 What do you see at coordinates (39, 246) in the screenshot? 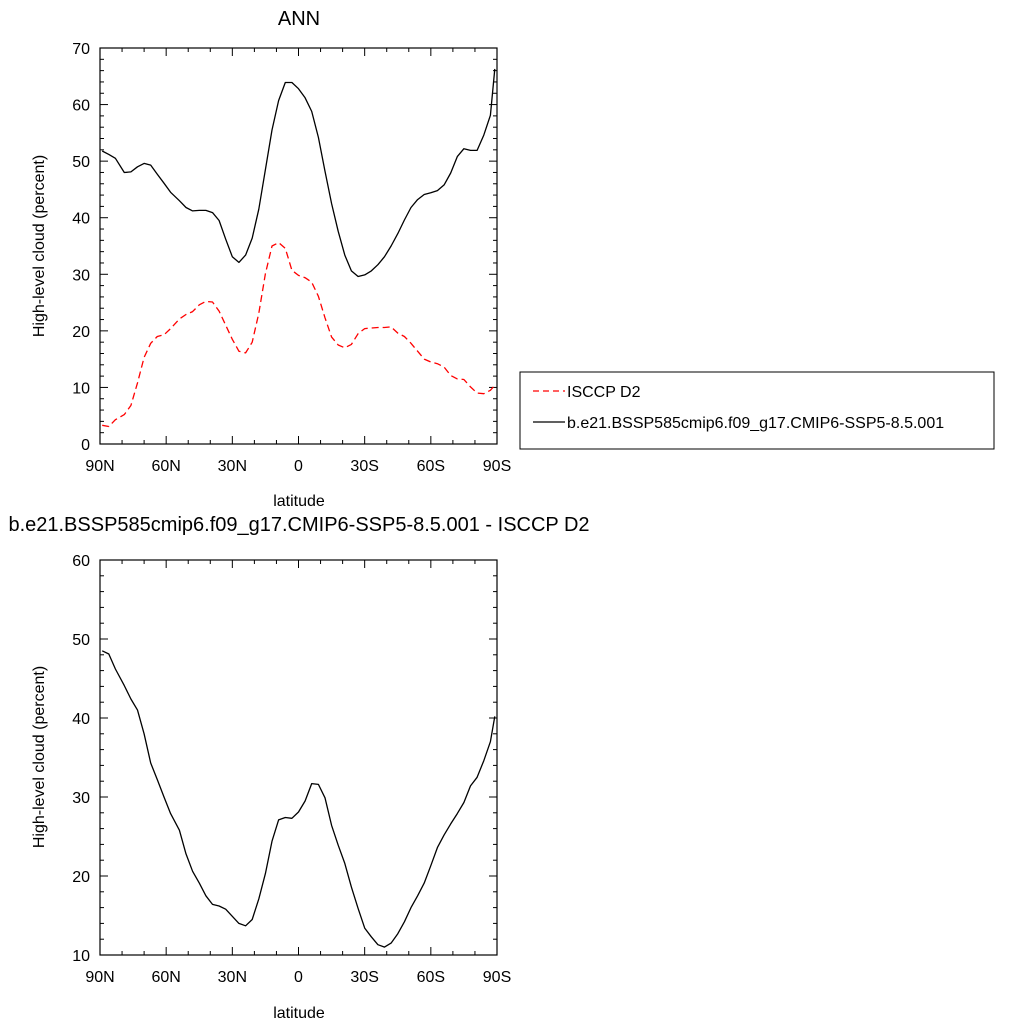
I see `chart-1-y-axis-label: High-level cloud (percent)` at bounding box center [39, 246].